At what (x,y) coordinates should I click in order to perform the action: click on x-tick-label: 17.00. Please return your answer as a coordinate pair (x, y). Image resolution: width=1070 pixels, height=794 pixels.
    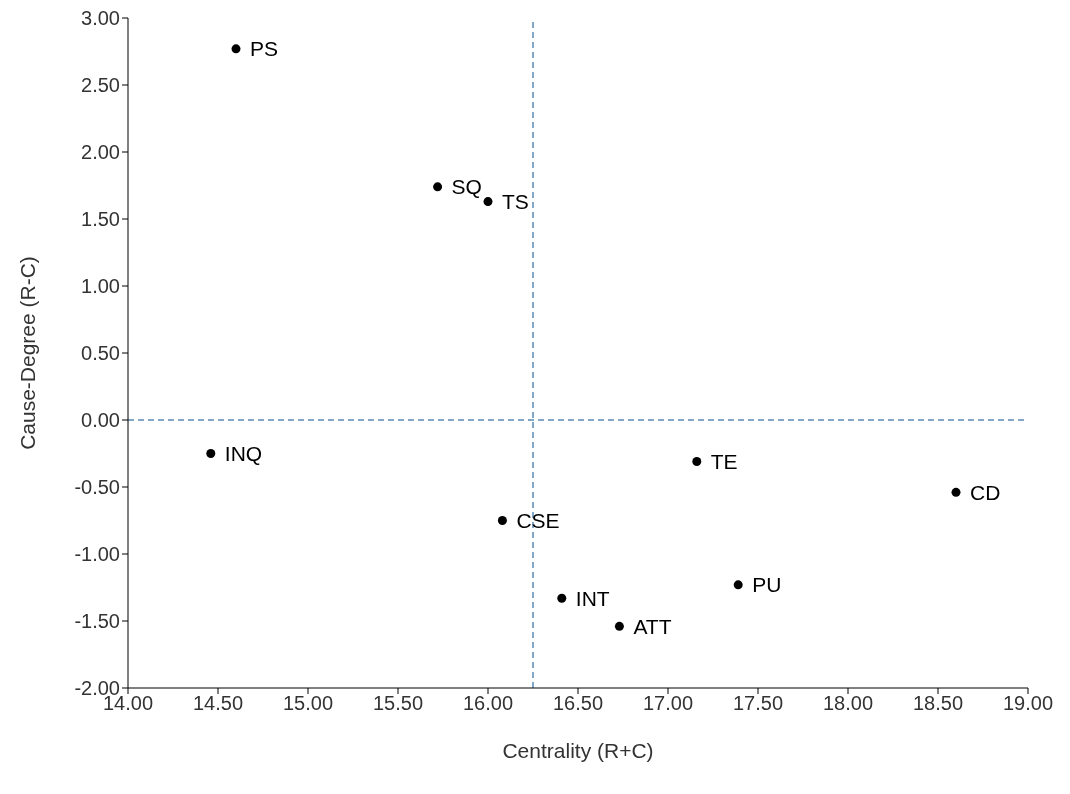
    Looking at the image, I should click on (668, 703).